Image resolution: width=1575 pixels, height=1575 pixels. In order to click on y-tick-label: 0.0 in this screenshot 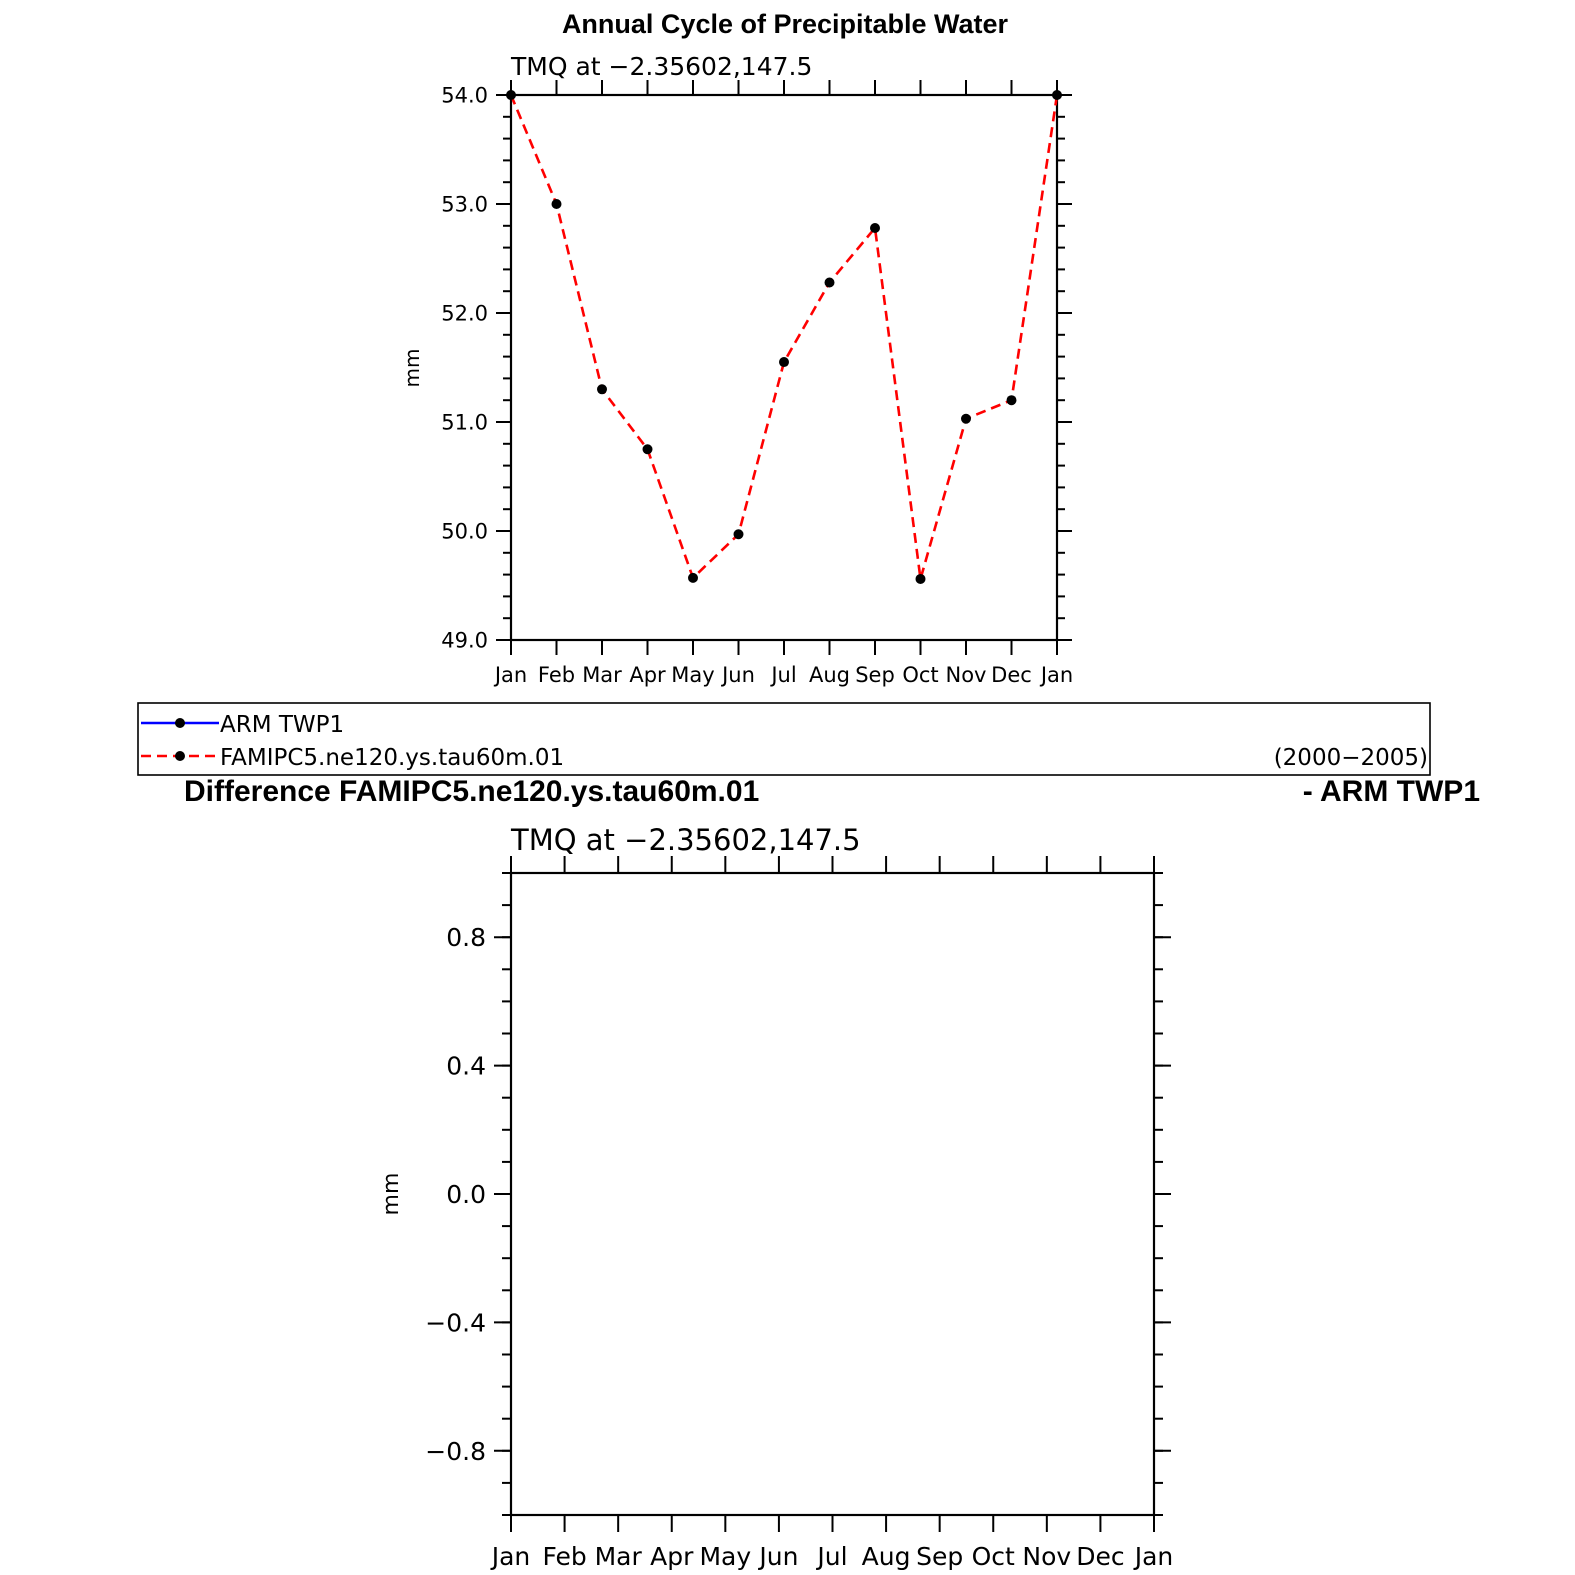, I will do `click(466, 1194)`.